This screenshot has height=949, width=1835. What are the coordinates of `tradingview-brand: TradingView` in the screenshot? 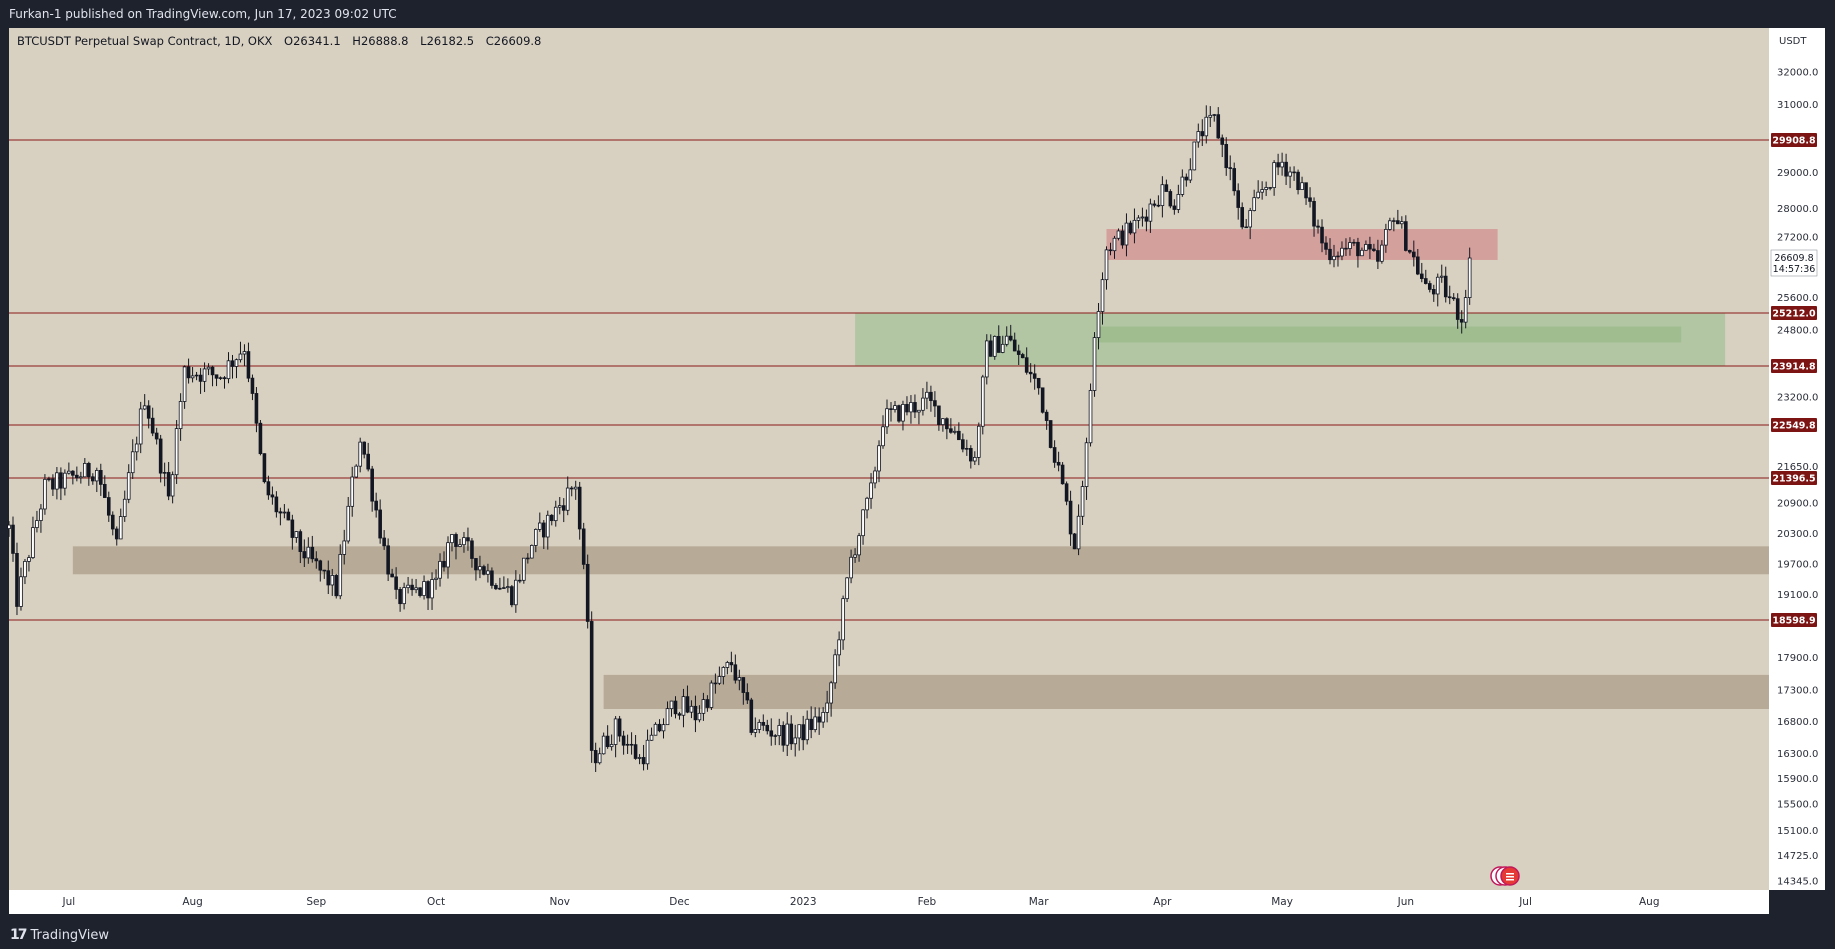 It's located at (70, 935).